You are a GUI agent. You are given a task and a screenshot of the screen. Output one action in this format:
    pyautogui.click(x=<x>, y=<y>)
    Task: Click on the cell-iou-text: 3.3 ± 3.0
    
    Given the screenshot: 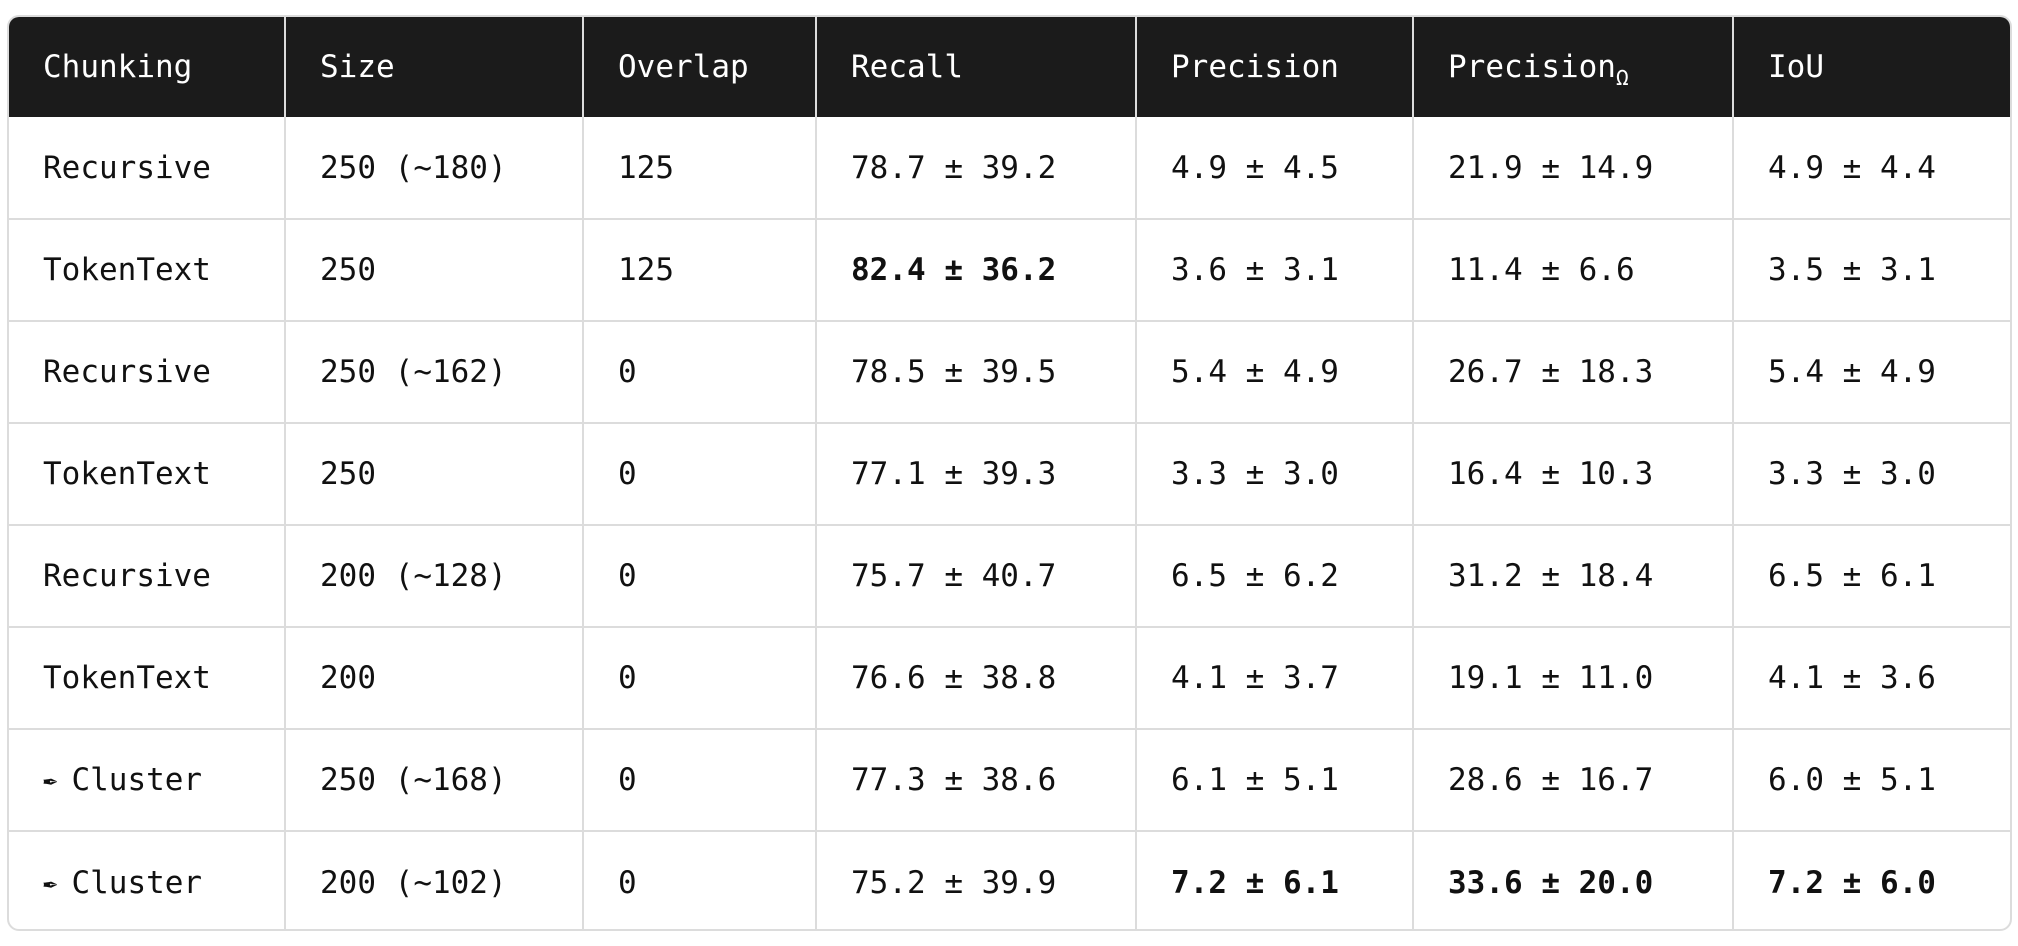 What is the action you would take?
    pyautogui.click(x=1852, y=474)
    